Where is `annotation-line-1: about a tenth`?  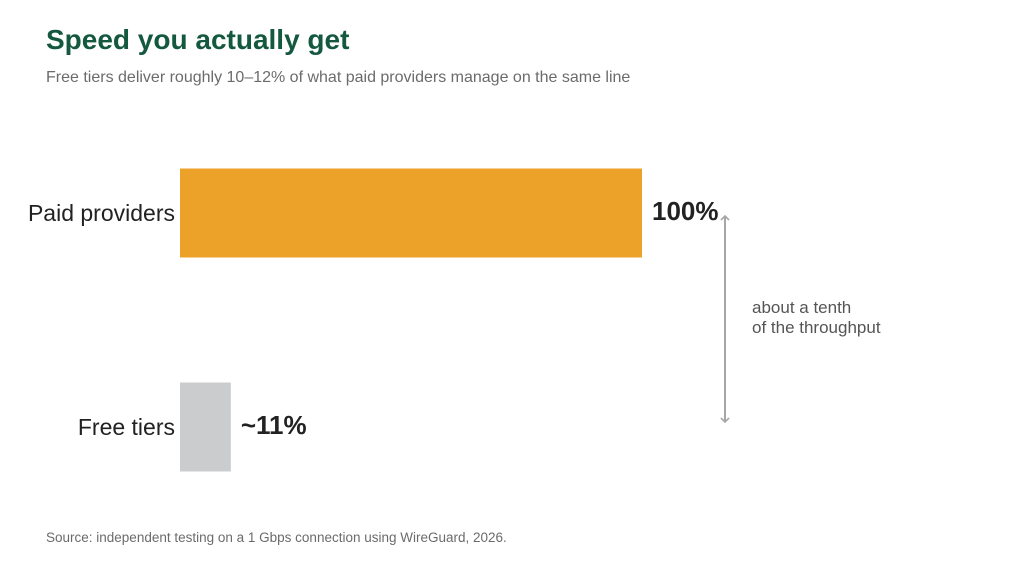 annotation-line-1: about a tenth is located at coordinates (802, 307).